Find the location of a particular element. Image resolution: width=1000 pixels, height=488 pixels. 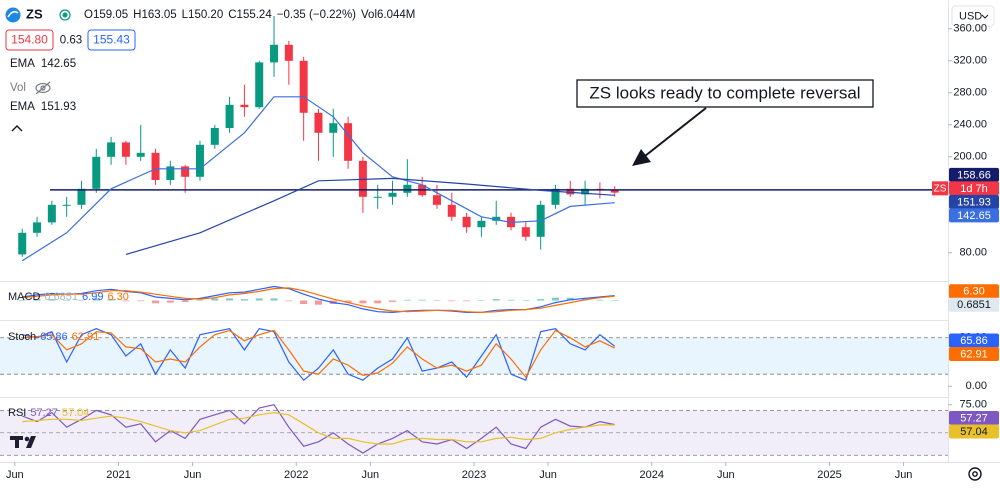

symbol: ZS is located at coordinates (34, 13).